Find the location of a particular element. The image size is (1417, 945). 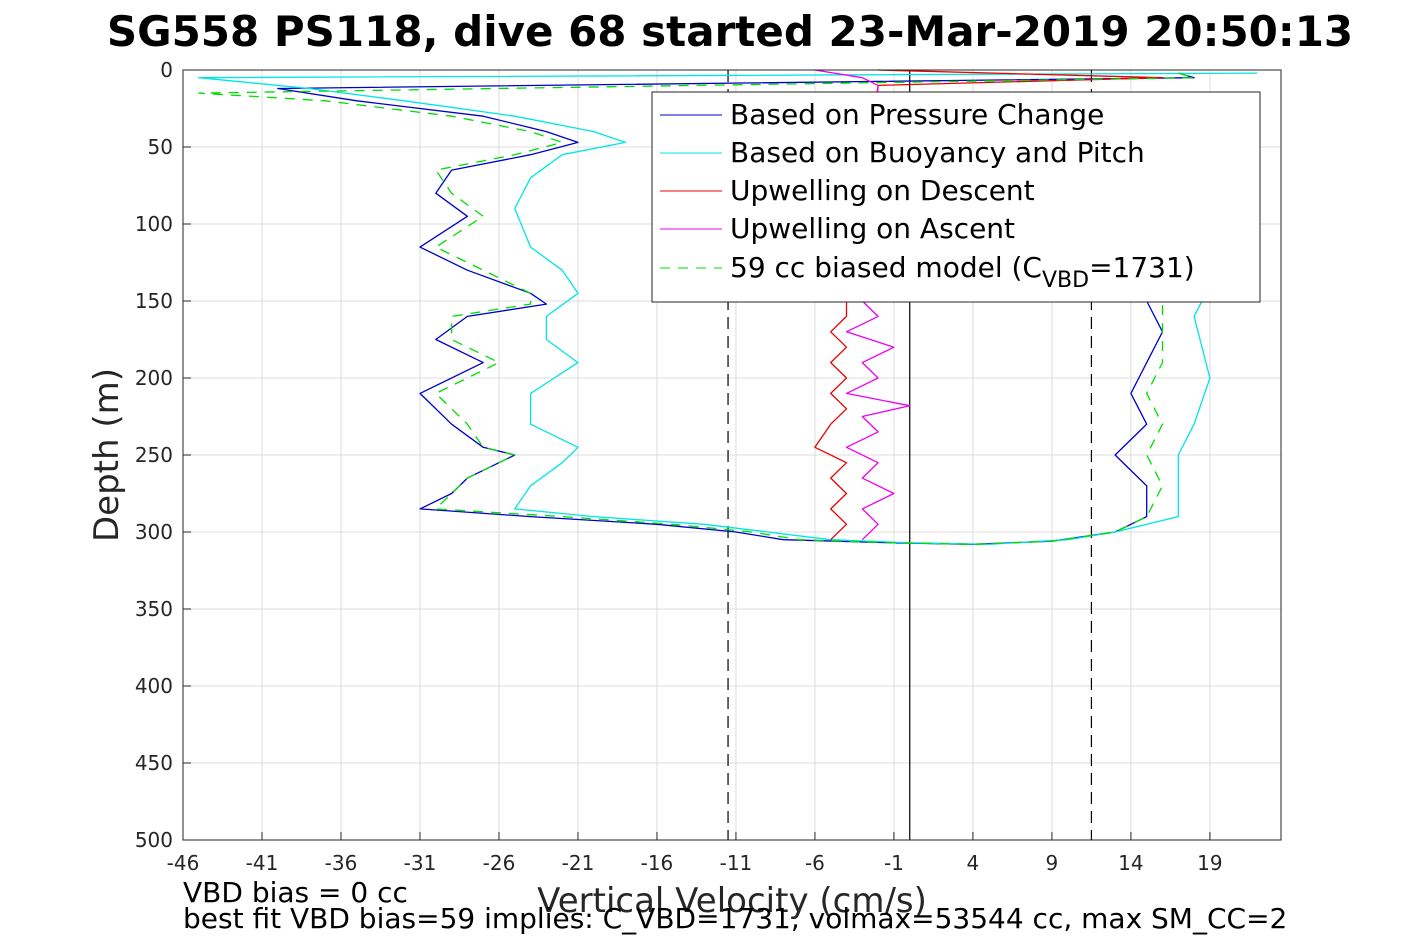

footer-line-1: VBD bias = 0 cc is located at coordinates (295, 892).